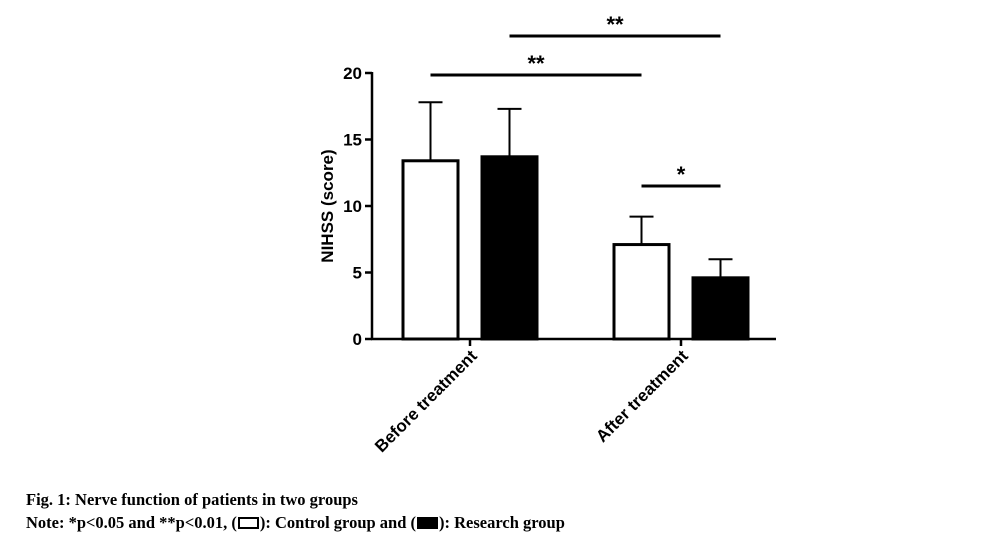 The width and height of the screenshot is (1004, 549). I want to click on research-legend-swatch, so click(428, 523).